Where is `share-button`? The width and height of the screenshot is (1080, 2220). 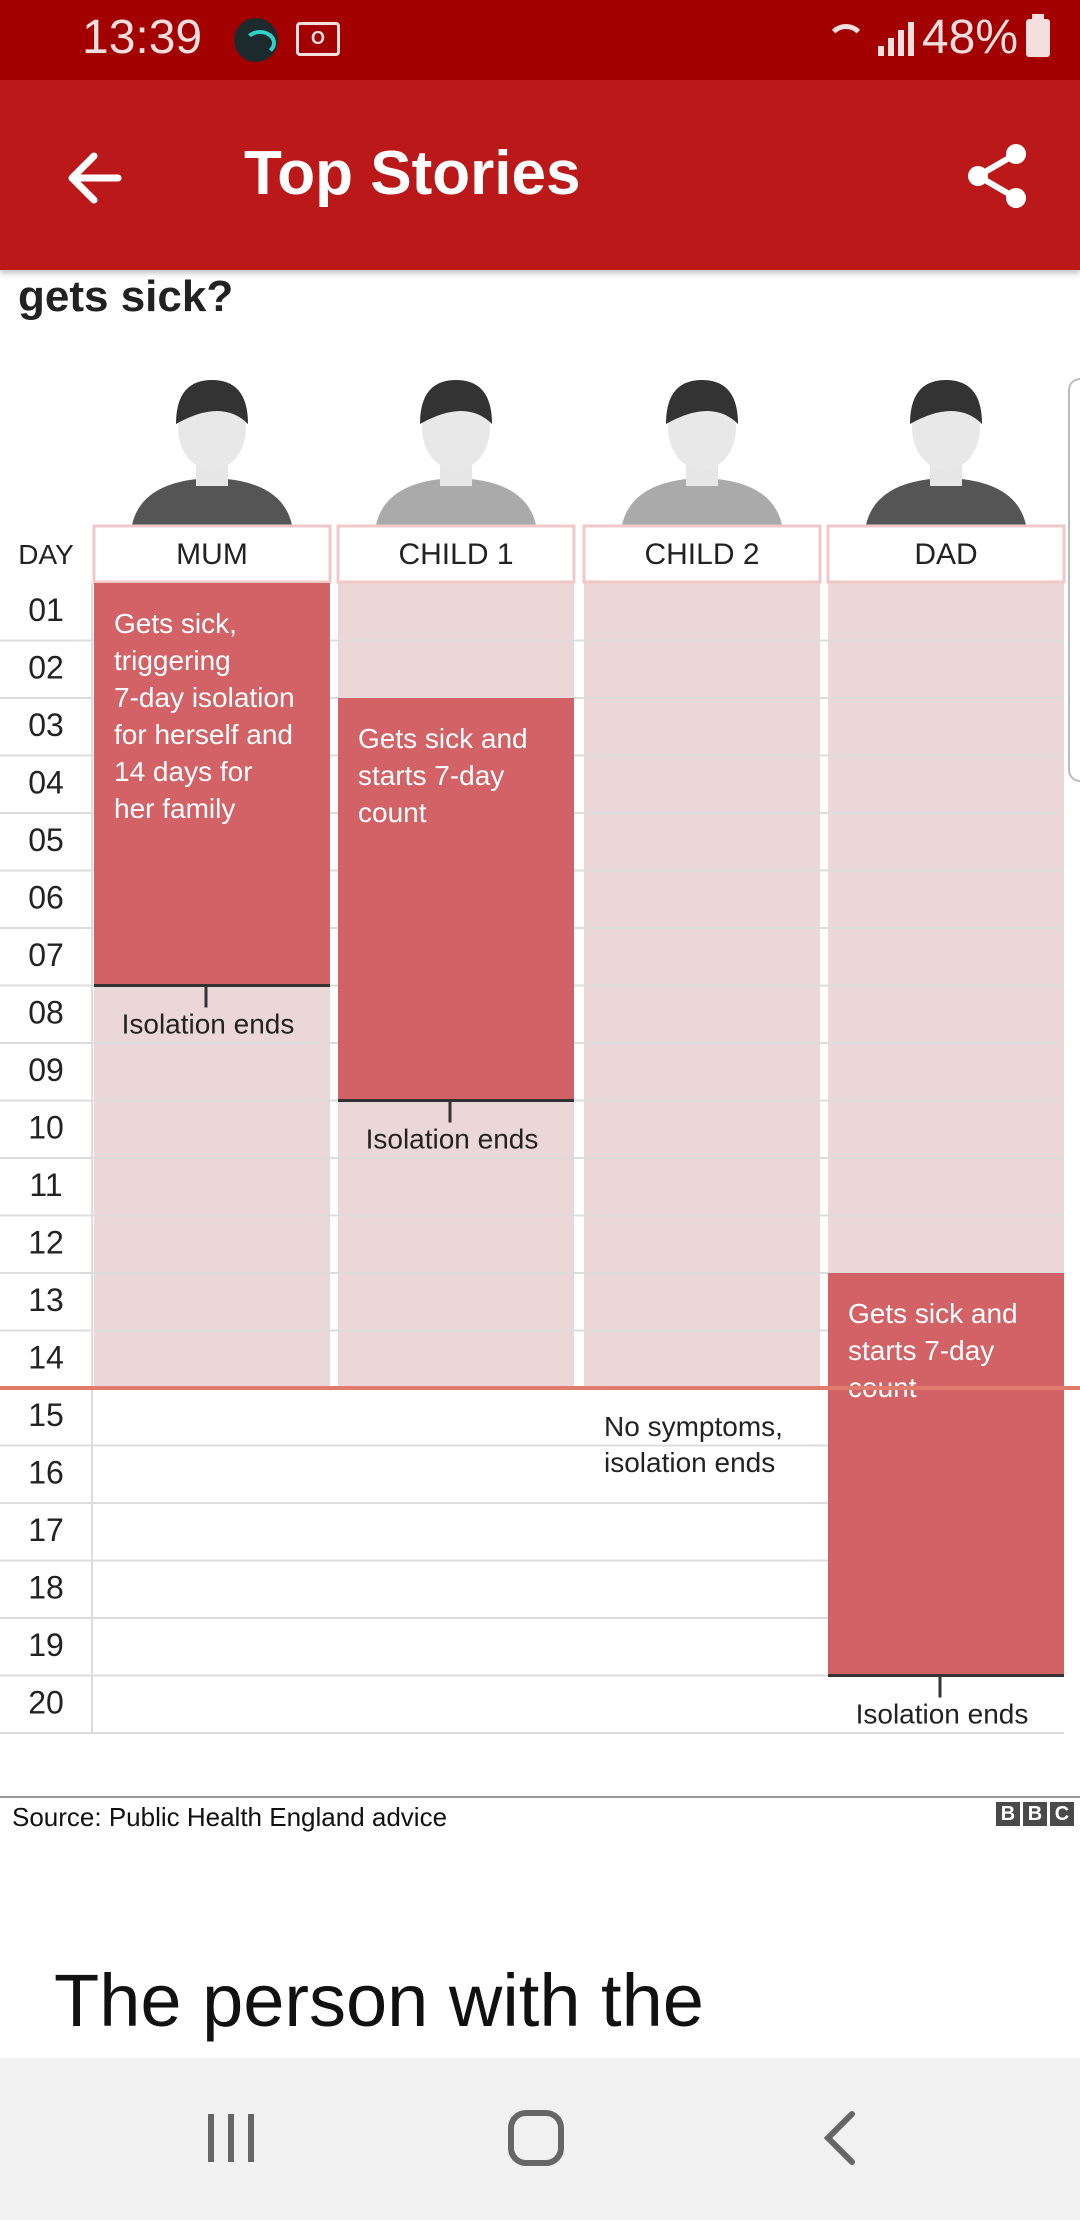 share-button is located at coordinates (998, 176).